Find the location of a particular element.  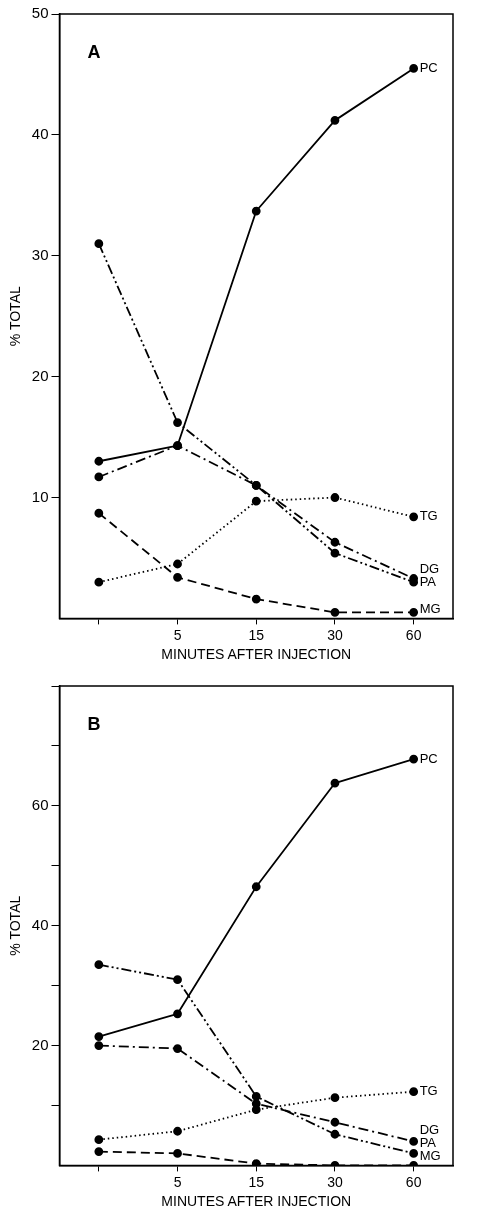

y-tick-label: 50 is located at coordinates (40, 13).